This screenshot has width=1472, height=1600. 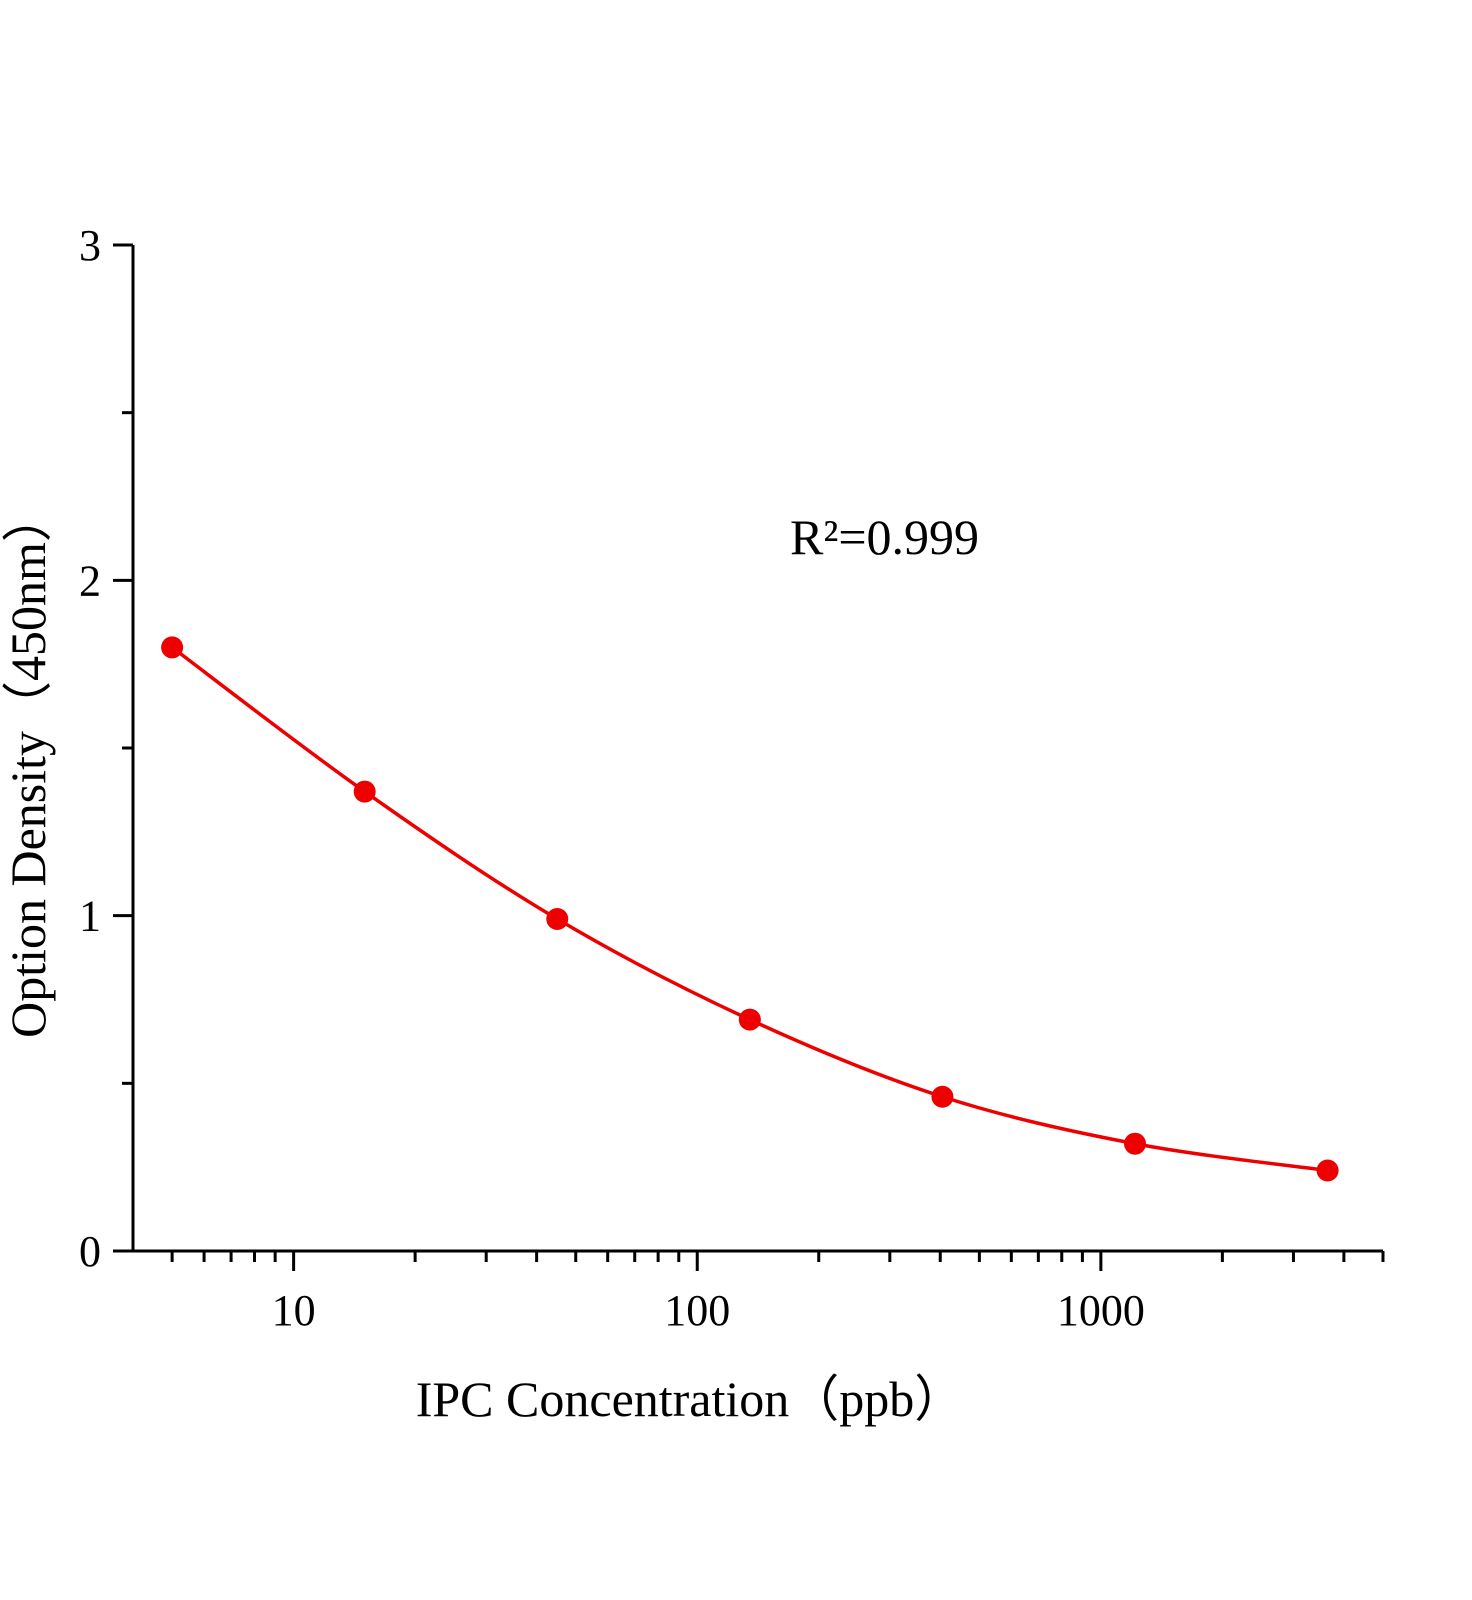 What do you see at coordinates (697, 1310) in the screenshot?
I see `x-tick-label: 100` at bounding box center [697, 1310].